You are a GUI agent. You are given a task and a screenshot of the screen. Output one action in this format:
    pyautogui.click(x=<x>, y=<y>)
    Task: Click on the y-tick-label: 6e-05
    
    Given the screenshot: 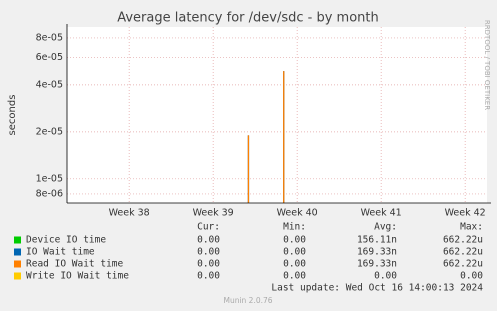 What is the action you would take?
    pyautogui.click(x=49, y=57)
    